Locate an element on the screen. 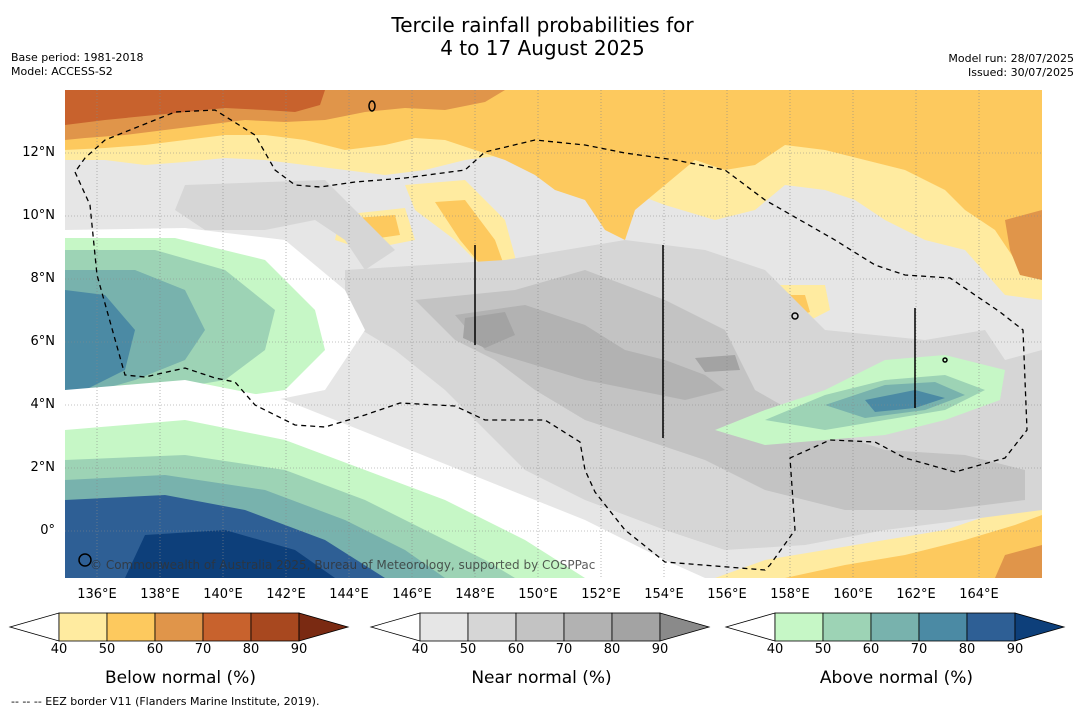 This screenshot has height=713, width=1085. lon-tick-144e: 144°E is located at coordinates (349, 594).